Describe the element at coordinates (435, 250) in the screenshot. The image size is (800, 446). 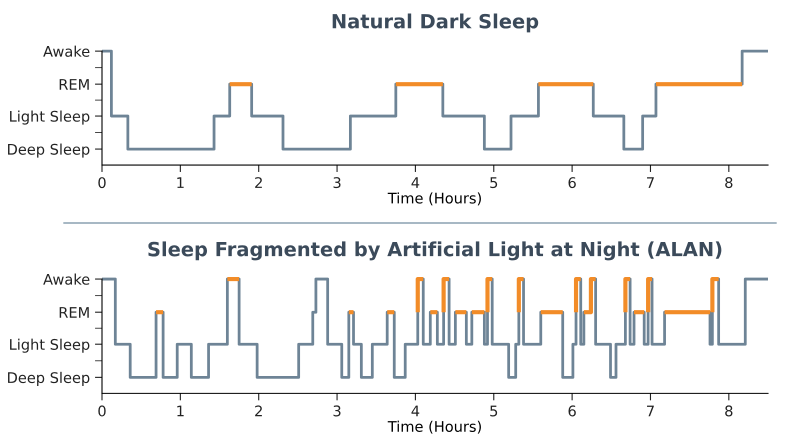
I see `chart-title: Sleep Fragmented by Artificial Light at Night (ALAN)` at that location.